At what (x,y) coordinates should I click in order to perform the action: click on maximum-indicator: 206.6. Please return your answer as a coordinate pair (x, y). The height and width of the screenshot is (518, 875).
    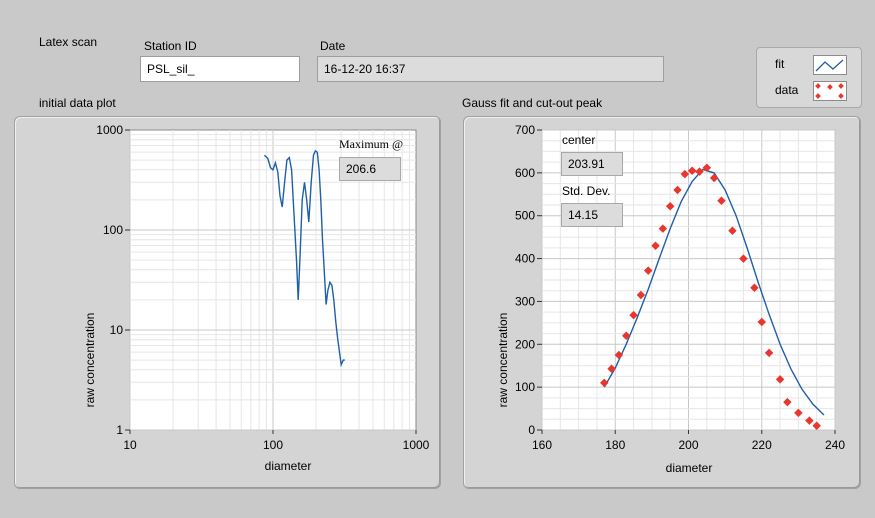
    Looking at the image, I should click on (370, 169).